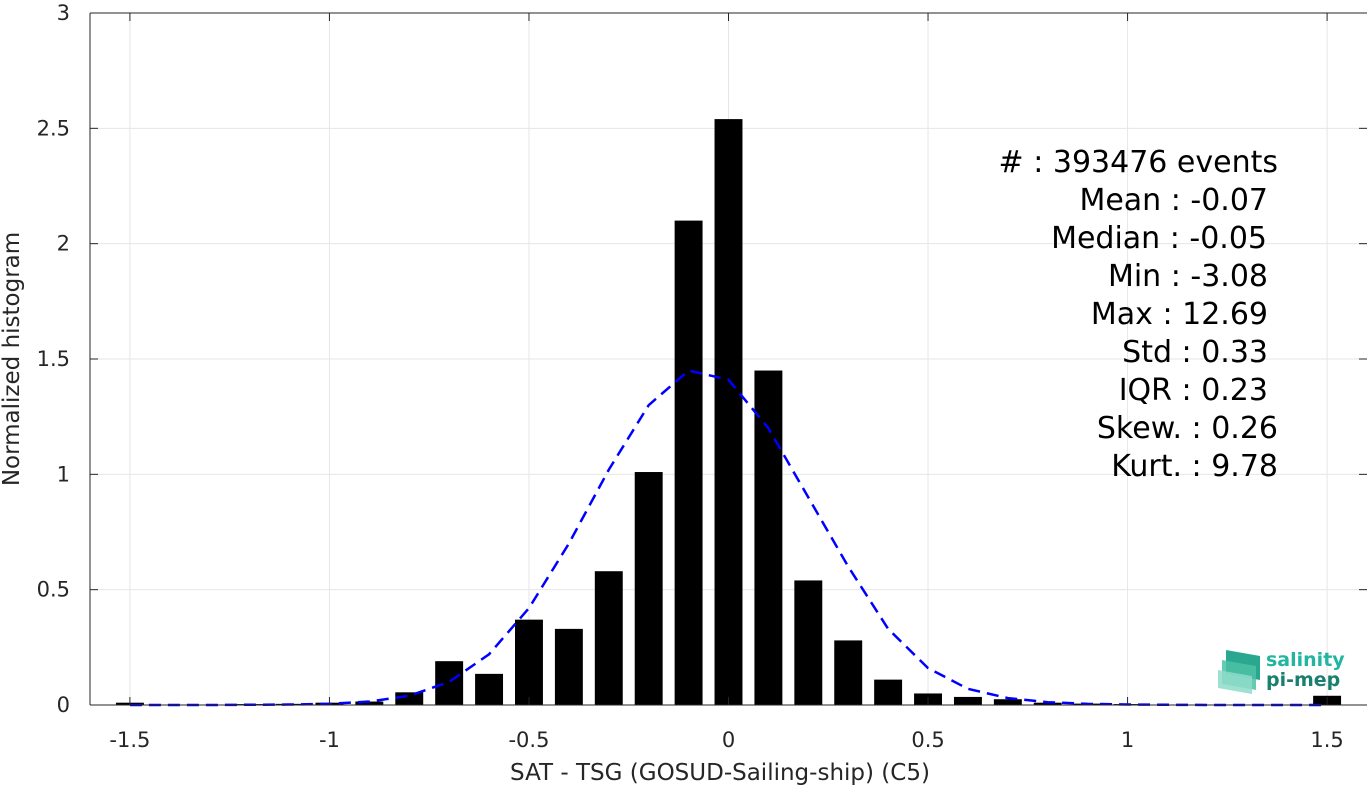 This screenshot has height=787, width=1367. I want to click on y-tick-label: 2.5, so click(53, 128).